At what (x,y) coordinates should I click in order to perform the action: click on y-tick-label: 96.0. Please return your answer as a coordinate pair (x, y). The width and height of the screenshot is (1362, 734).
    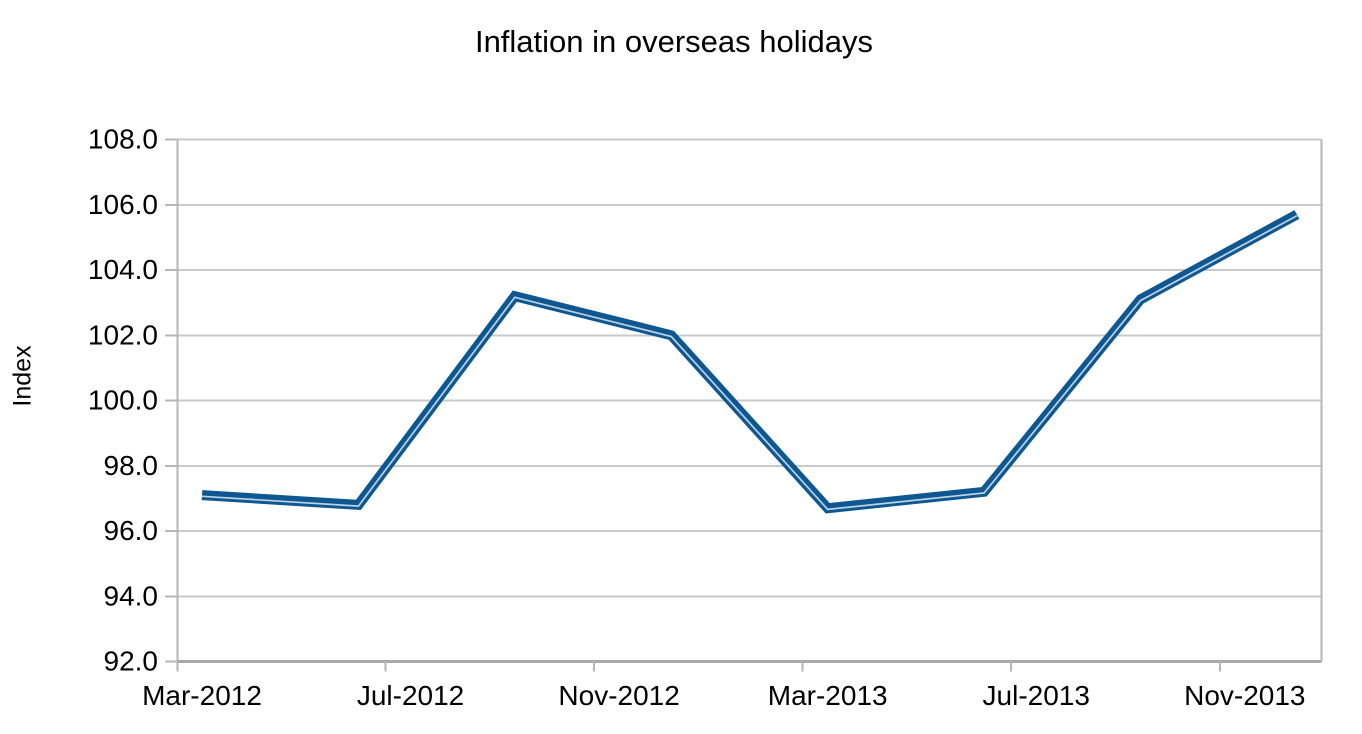
    Looking at the image, I should click on (131, 530).